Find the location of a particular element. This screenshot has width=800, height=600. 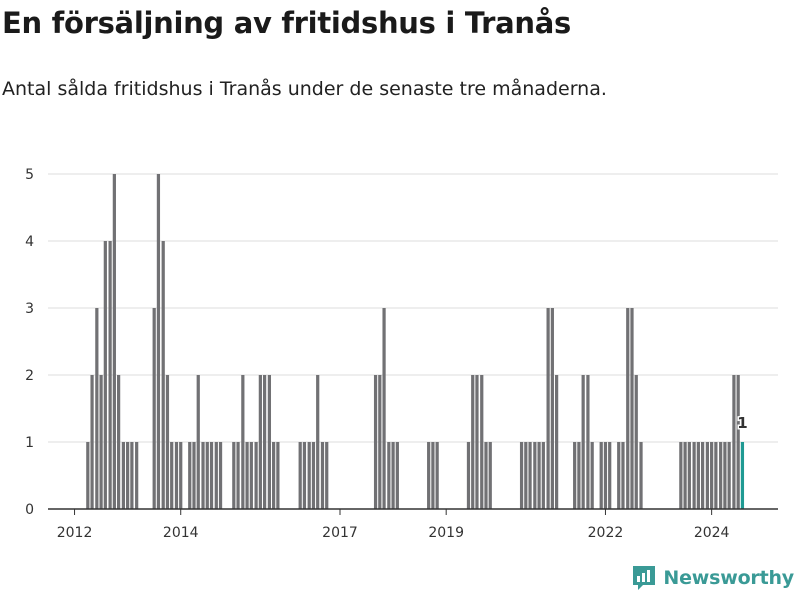

y-tick-label: 1 is located at coordinates (29, 443).